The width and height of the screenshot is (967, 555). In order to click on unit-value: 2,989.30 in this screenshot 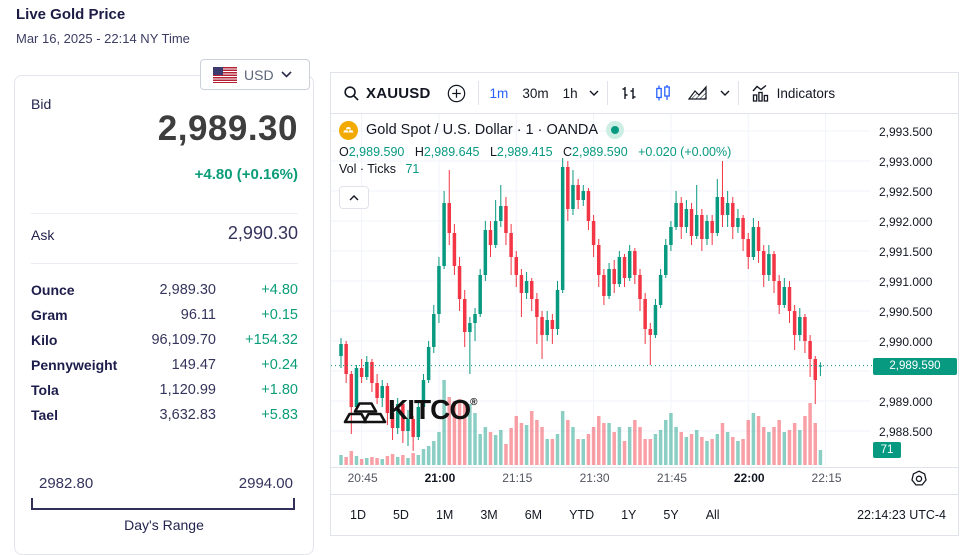, I will do `click(187, 290)`.